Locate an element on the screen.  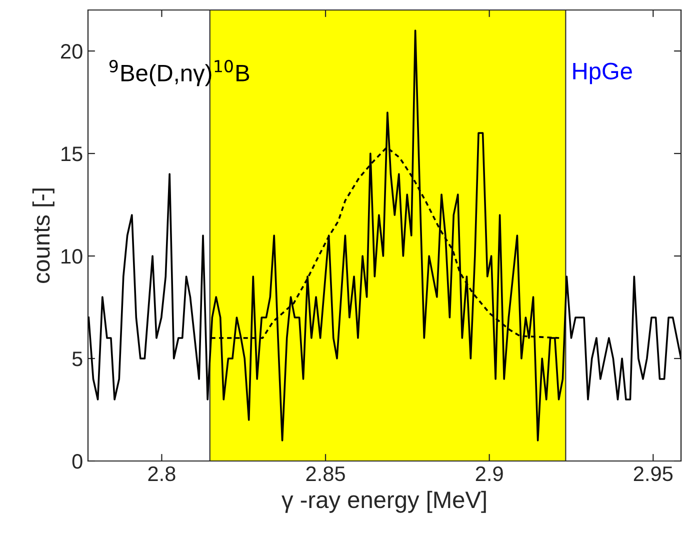
y-tick-label: 15 is located at coordinates (72, 154).